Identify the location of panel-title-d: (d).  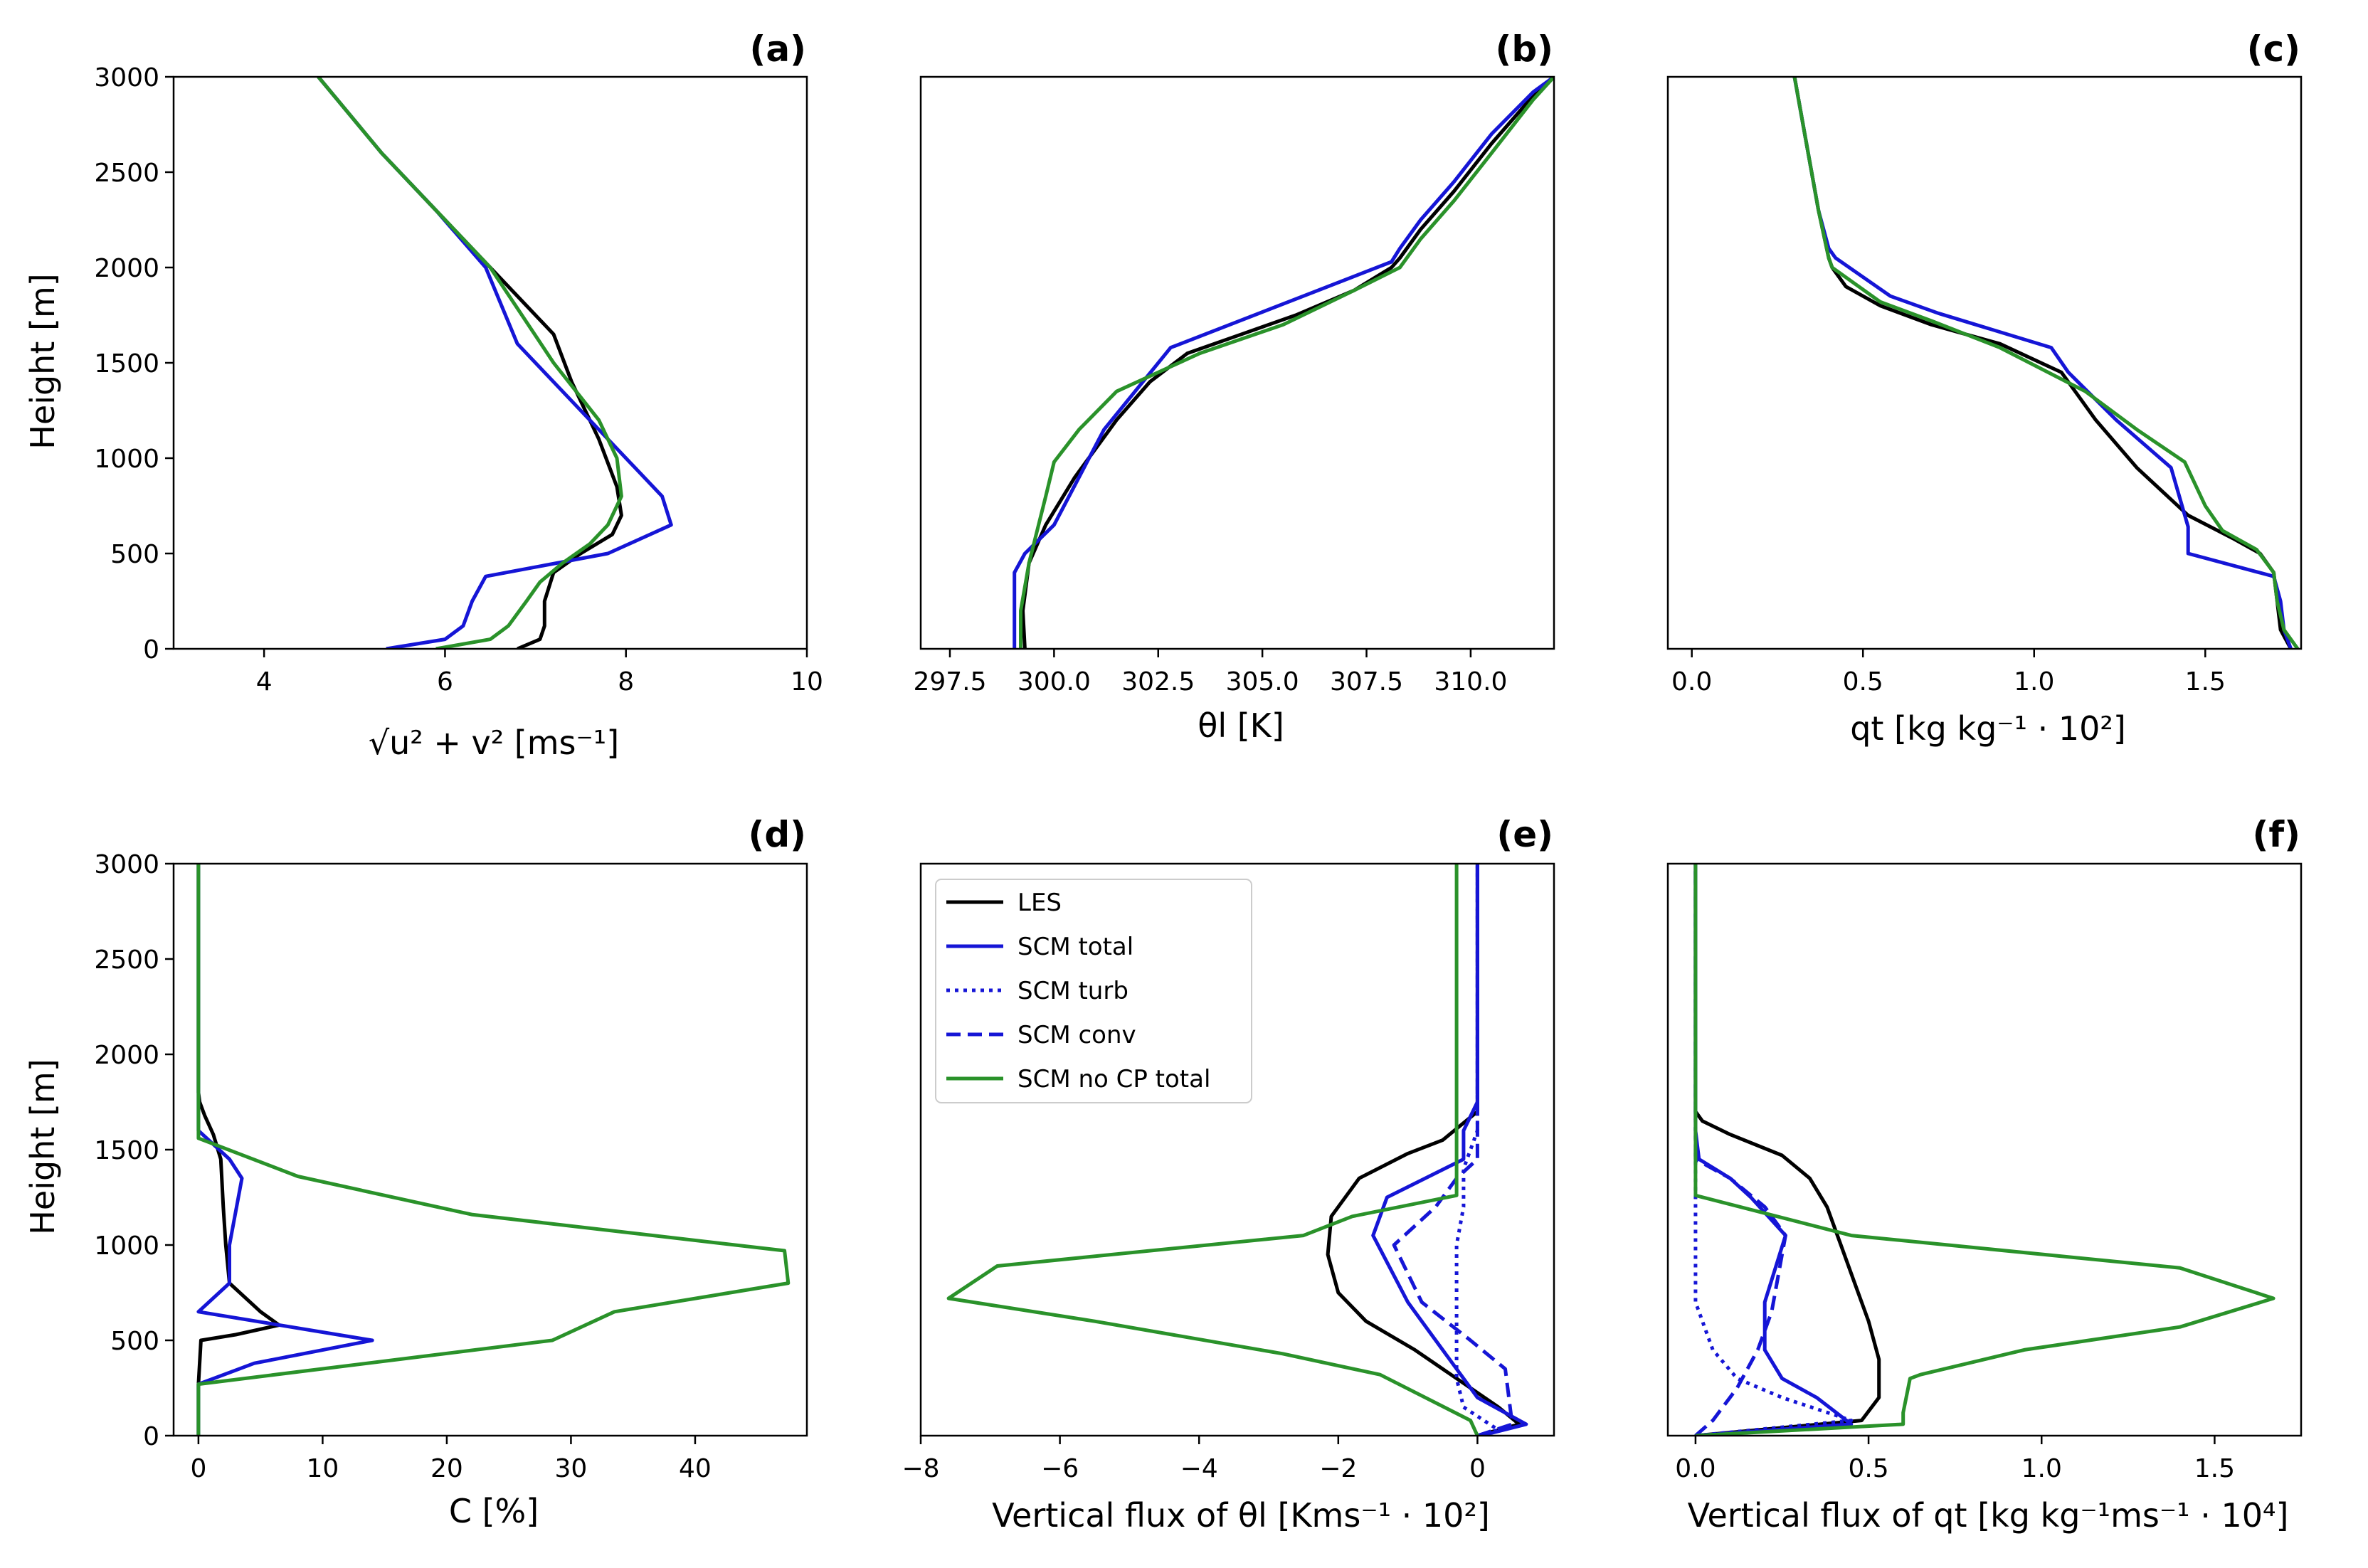
(778, 835).